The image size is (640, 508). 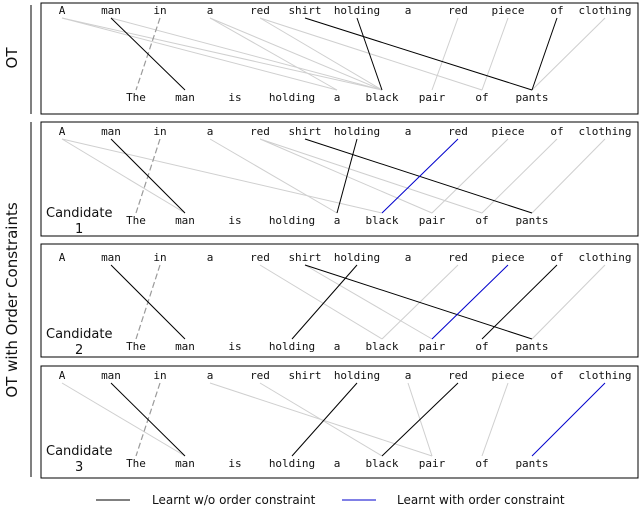 I want to click on ot-side-label: OT, so click(x=12, y=58).